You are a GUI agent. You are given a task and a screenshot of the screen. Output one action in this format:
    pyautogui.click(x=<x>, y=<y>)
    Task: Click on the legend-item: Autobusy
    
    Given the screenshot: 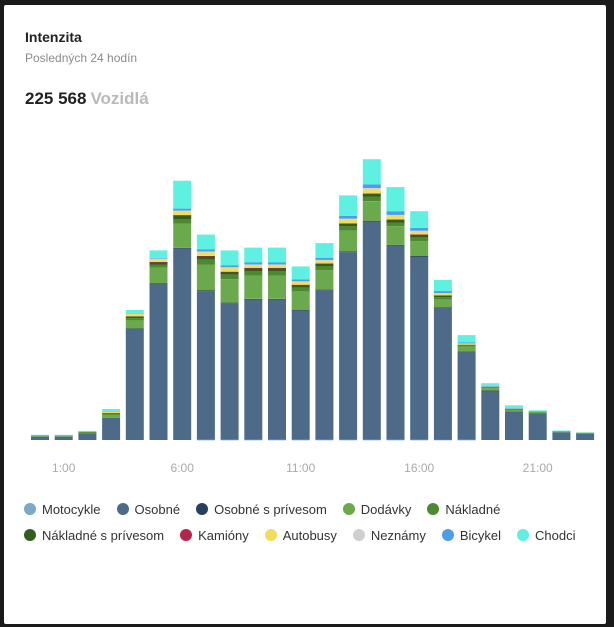 What is the action you would take?
    pyautogui.click(x=300, y=535)
    